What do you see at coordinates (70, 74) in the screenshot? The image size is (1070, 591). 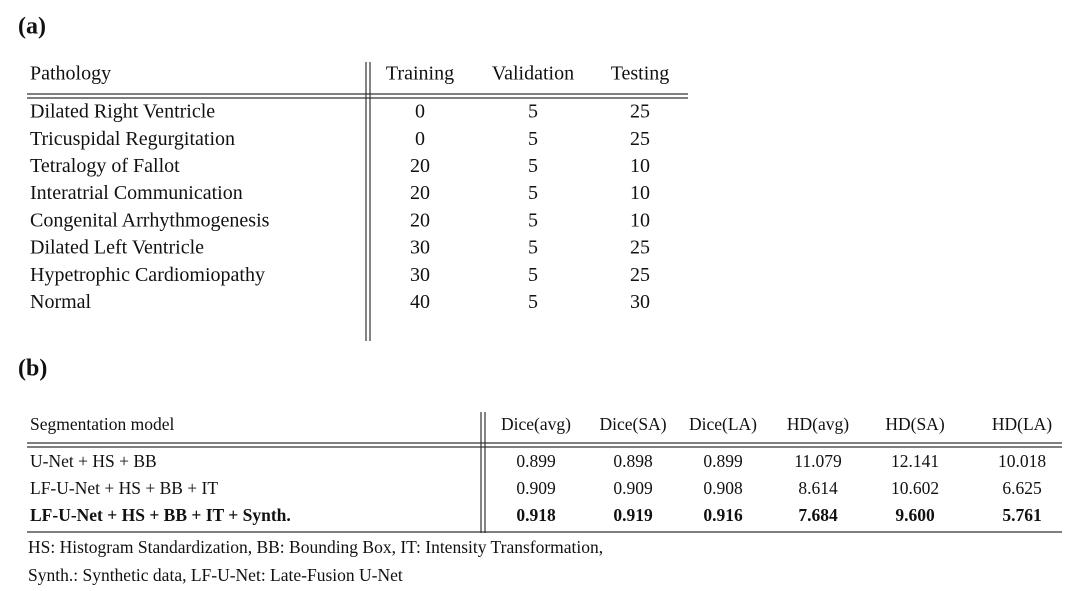 I see `column-header: Pathology` at bounding box center [70, 74].